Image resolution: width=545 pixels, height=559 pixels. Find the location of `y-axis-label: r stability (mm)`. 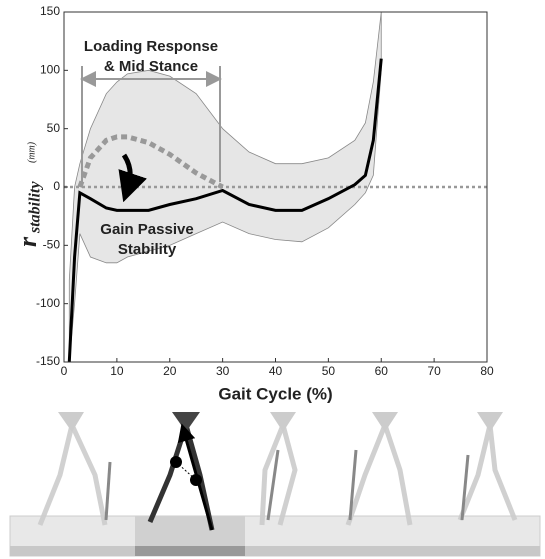

y-axis-label: r stability (mm) is located at coordinates (28, 194).